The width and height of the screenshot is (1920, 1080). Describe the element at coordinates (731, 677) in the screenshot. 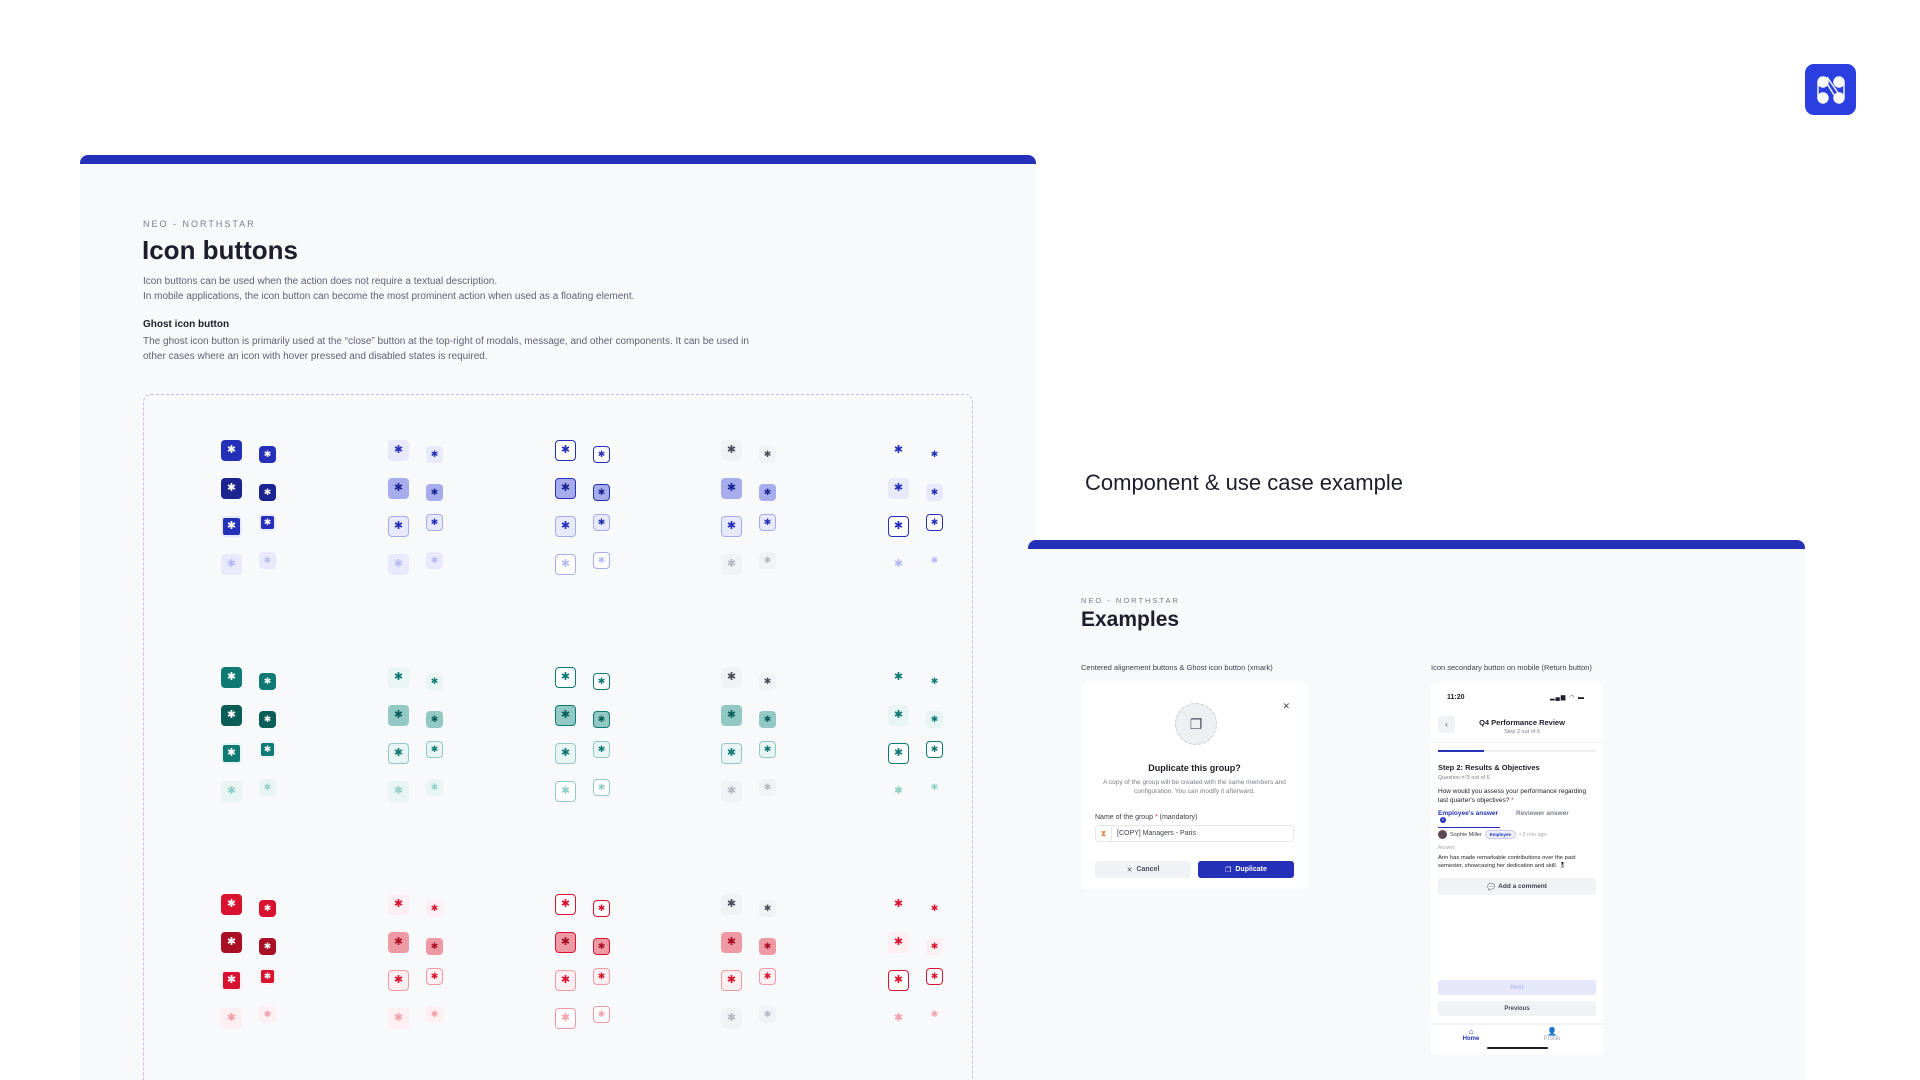

I see `teal-tertiary-default-medium-icon-button: ✱` at that location.